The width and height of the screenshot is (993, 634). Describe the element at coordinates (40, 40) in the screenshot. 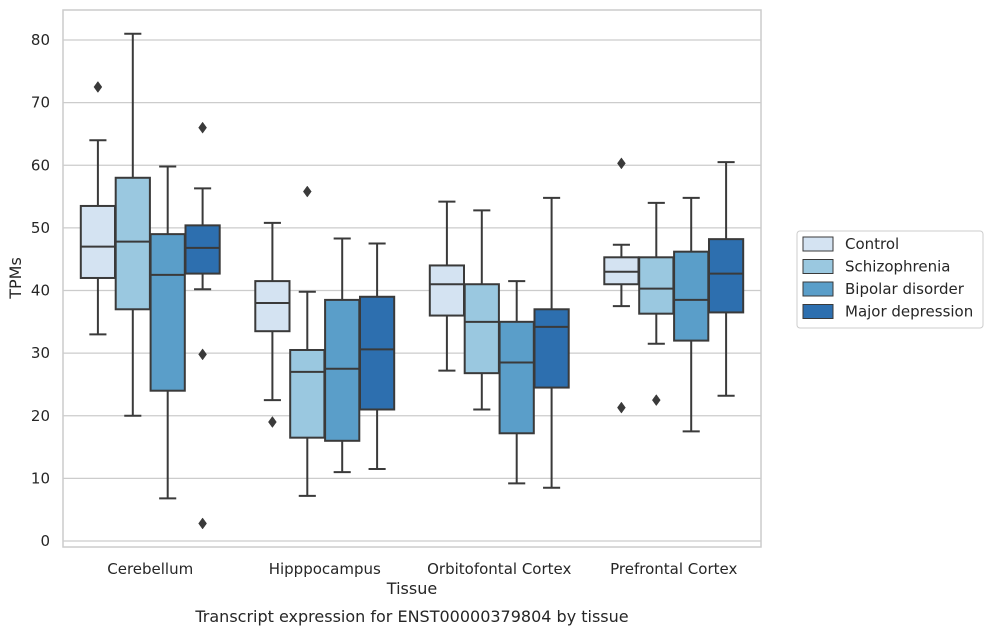

I see `y-tick-label: 80` at that location.